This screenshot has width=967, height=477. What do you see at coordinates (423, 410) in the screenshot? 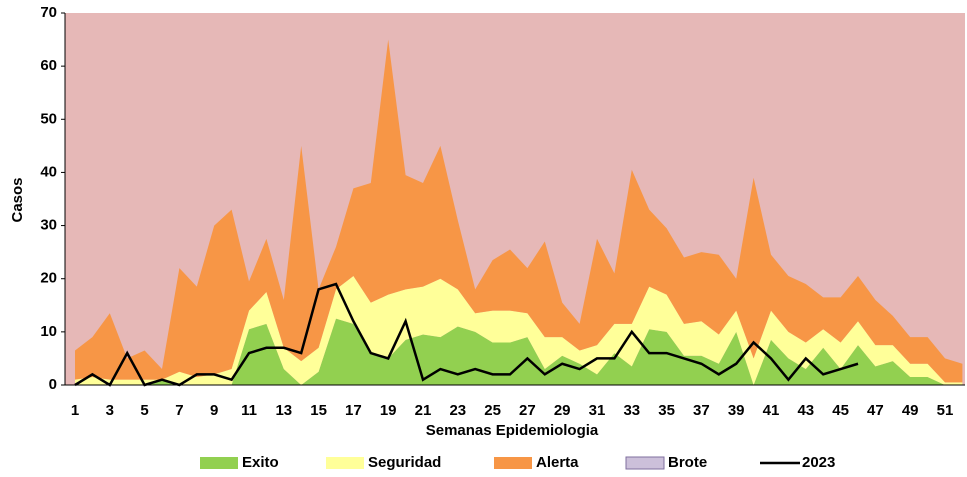
I see `x-tick-label: 21` at bounding box center [423, 410].